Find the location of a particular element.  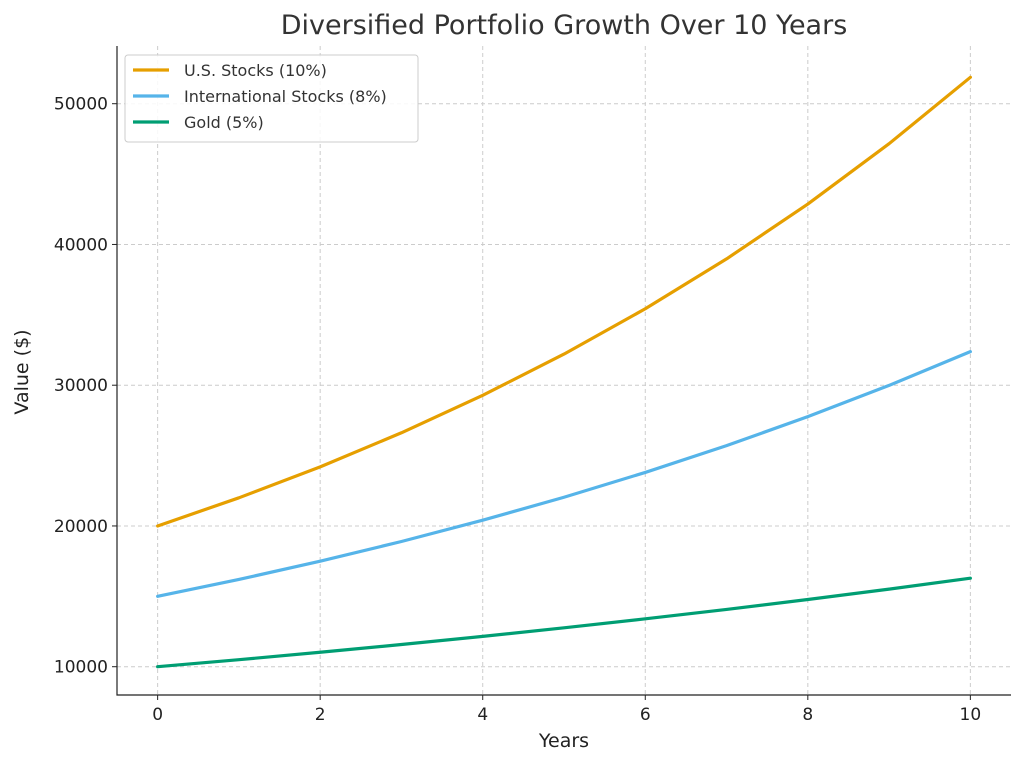

y-tick-label: 30000 is located at coordinates (81, 386).